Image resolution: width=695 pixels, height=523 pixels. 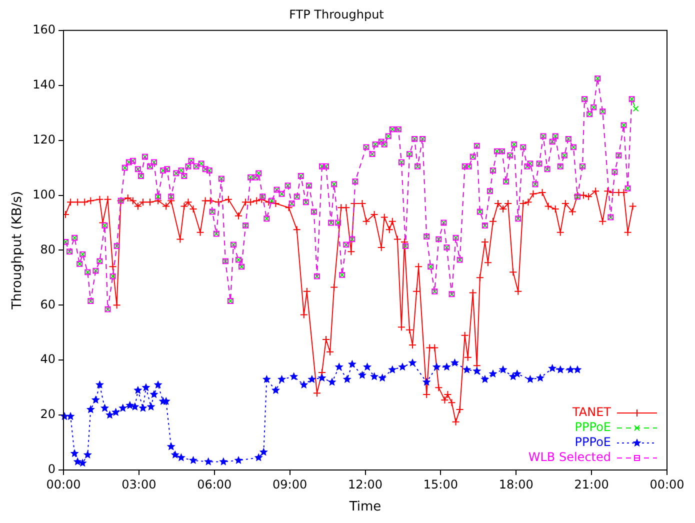 I want to click on y-tick-label: 100, so click(x=44, y=194).